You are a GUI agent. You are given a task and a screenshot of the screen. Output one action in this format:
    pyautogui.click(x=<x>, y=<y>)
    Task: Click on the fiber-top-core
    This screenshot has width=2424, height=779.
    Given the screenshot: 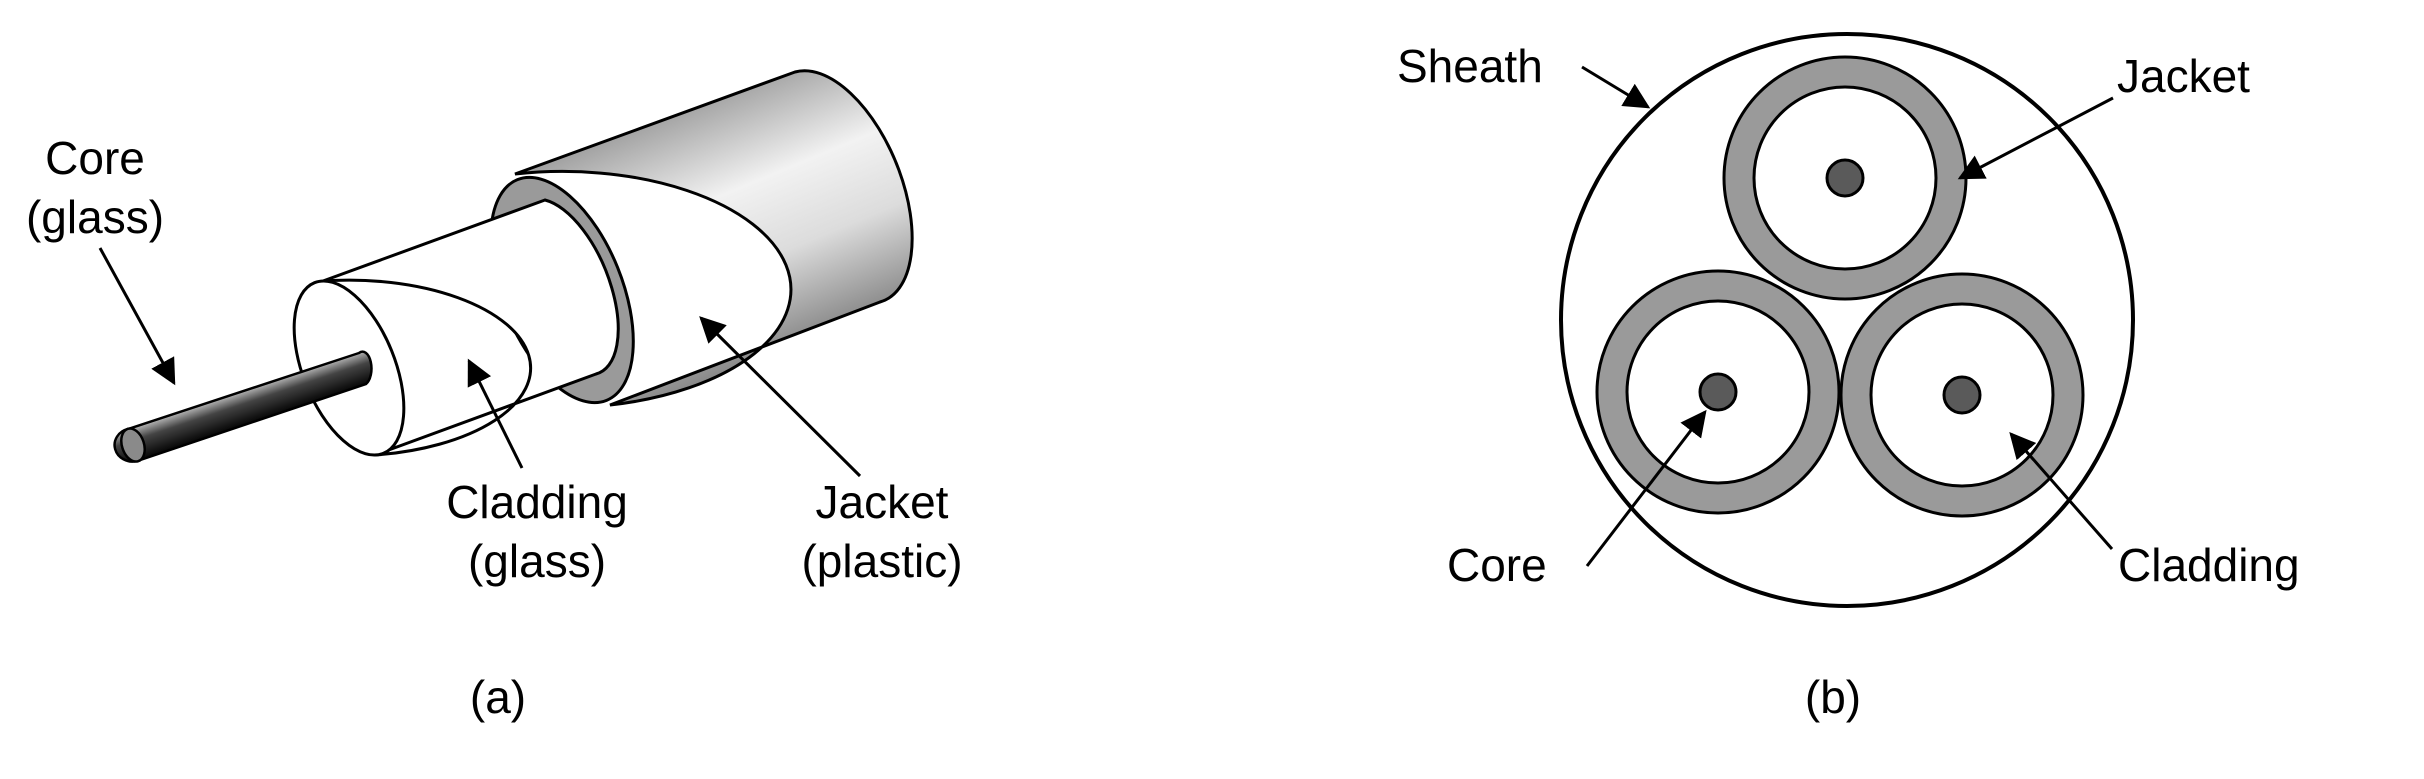 What is the action you would take?
    pyautogui.click(x=1845, y=178)
    